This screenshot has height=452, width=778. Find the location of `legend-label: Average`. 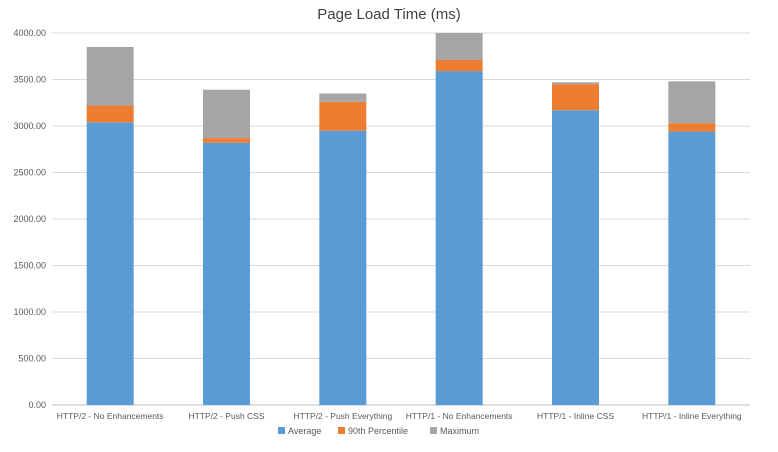

legend-label: Average is located at coordinates (304, 431).